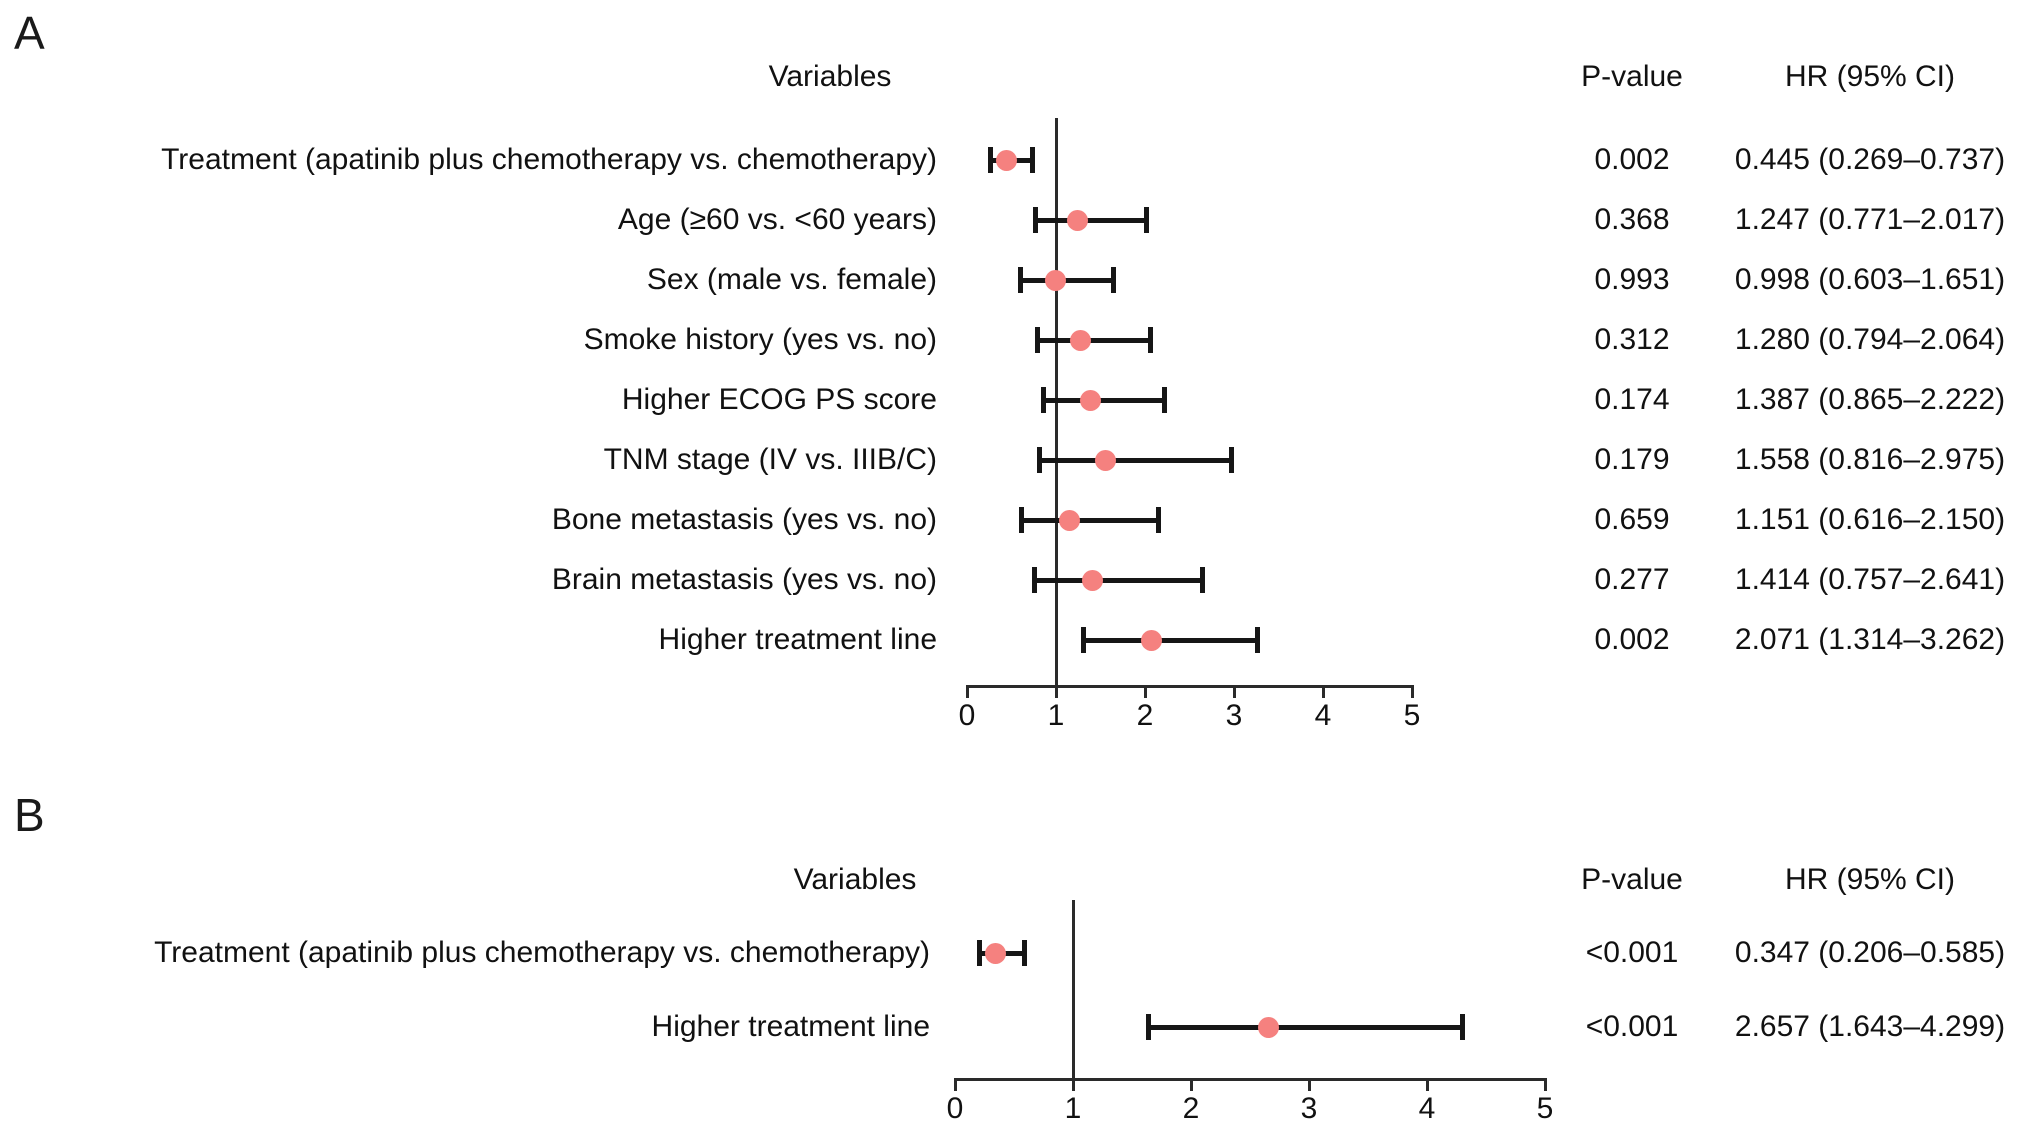  I want to click on p-value: 0.312, so click(1632, 339).